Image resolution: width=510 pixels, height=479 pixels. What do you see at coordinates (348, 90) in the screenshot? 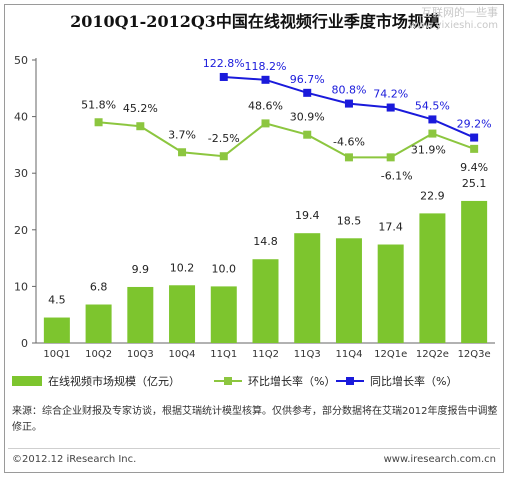
I see `yoy-label: 80.8%` at bounding box center [348, 90].